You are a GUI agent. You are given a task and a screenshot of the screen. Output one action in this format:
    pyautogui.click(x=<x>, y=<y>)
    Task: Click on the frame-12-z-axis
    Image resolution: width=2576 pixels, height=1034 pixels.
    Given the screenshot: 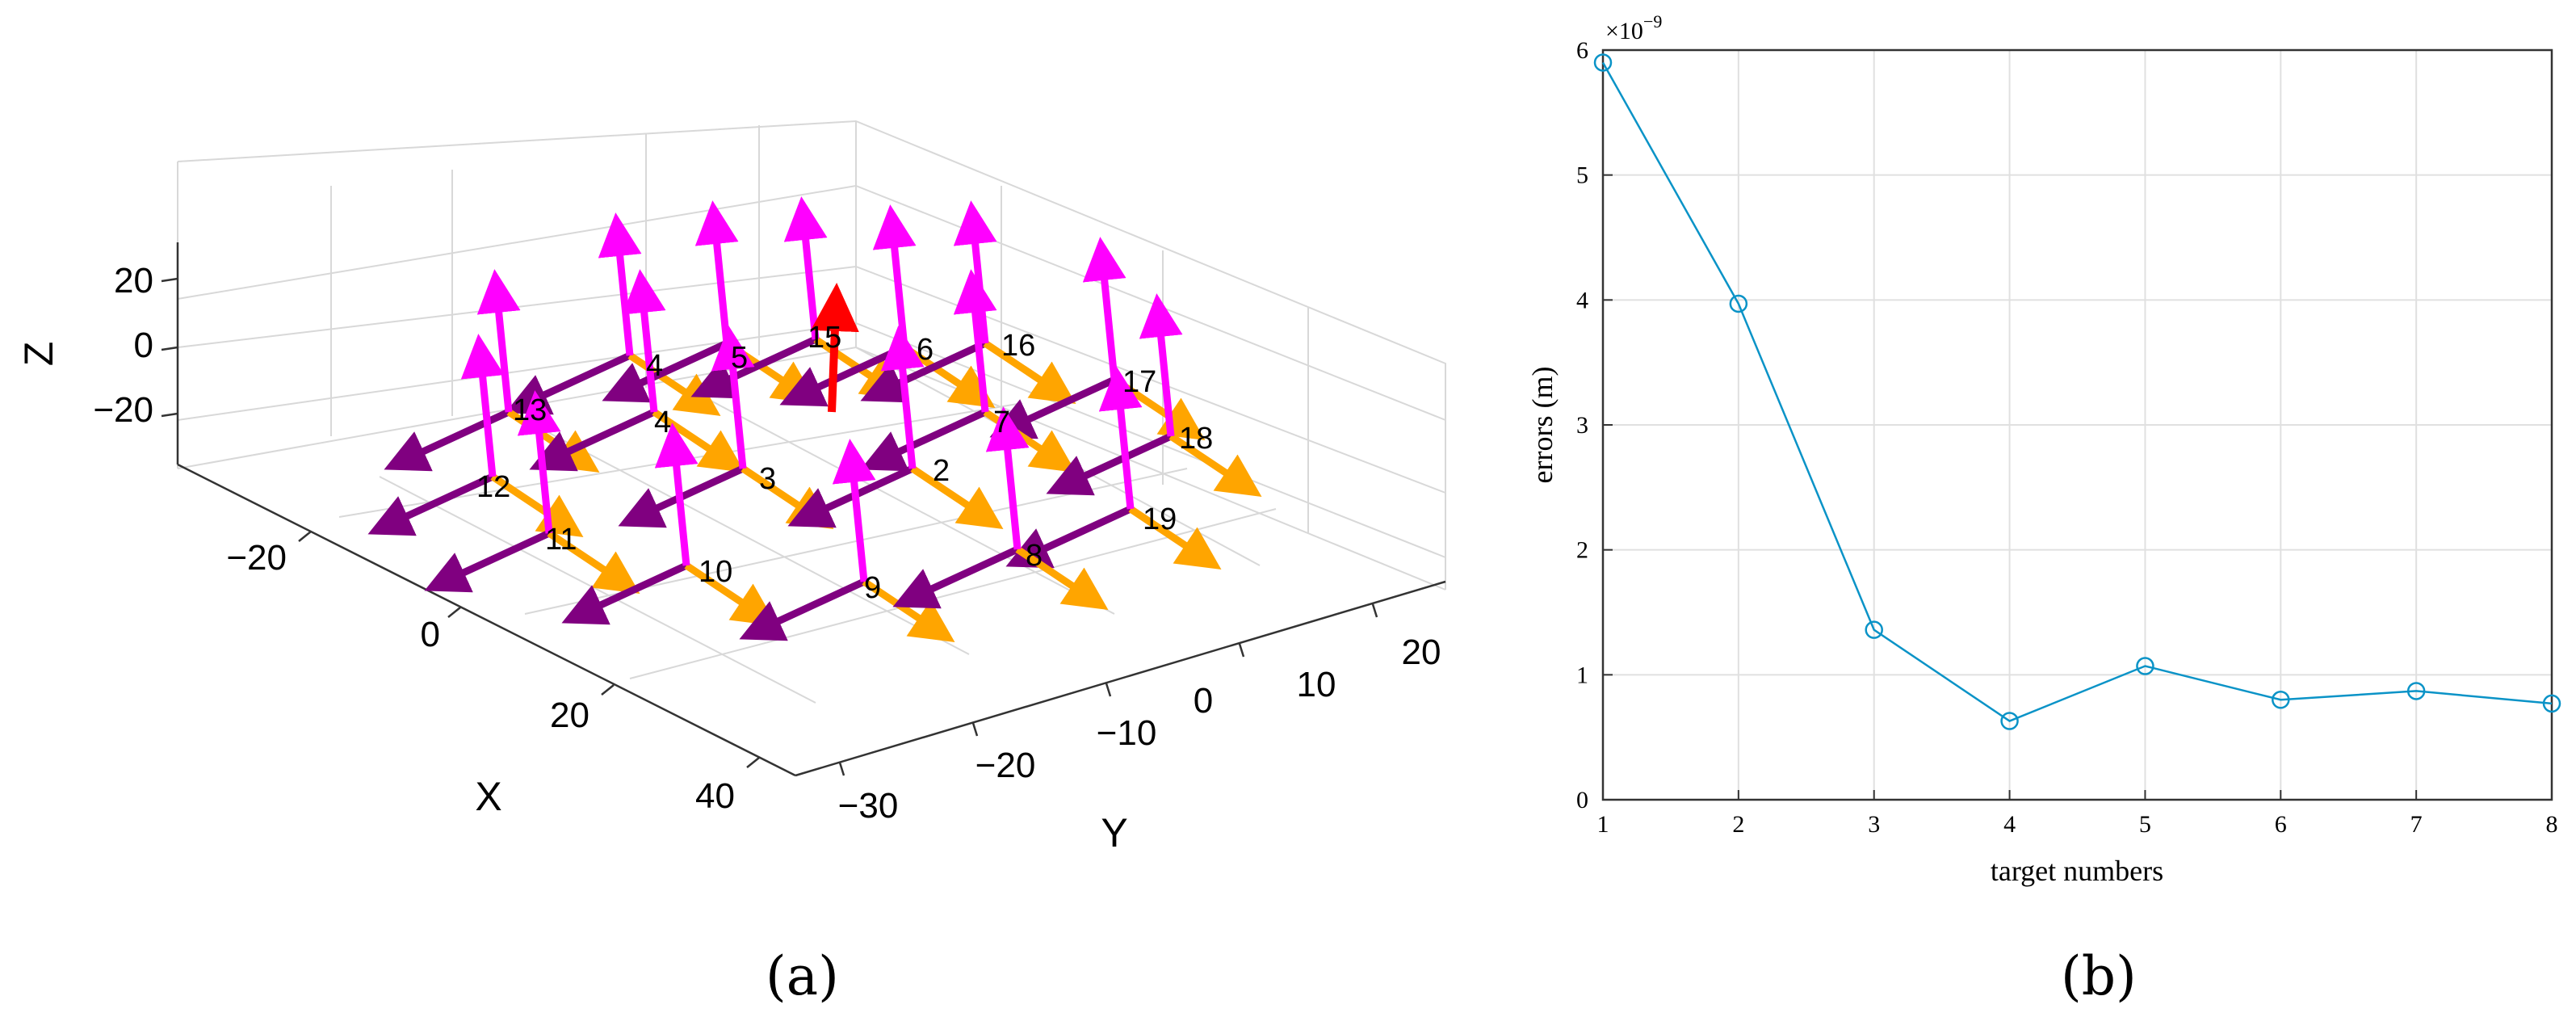 What is the action you would take?
    pyautogui.click(x=733, y=398)
    